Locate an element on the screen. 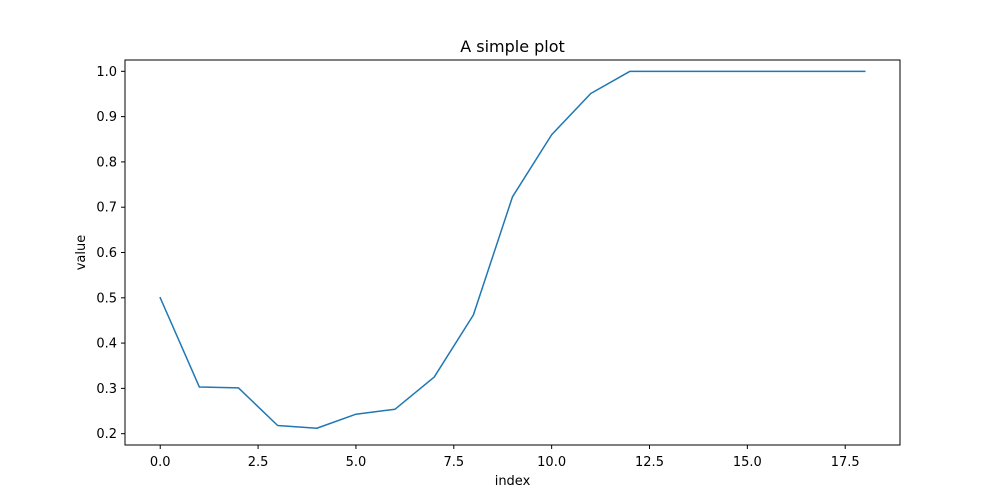 Image resolution: width=1000 pixels, height=504 pixels. x-tick-label: 15.0 is located at coordinates (747, 462).